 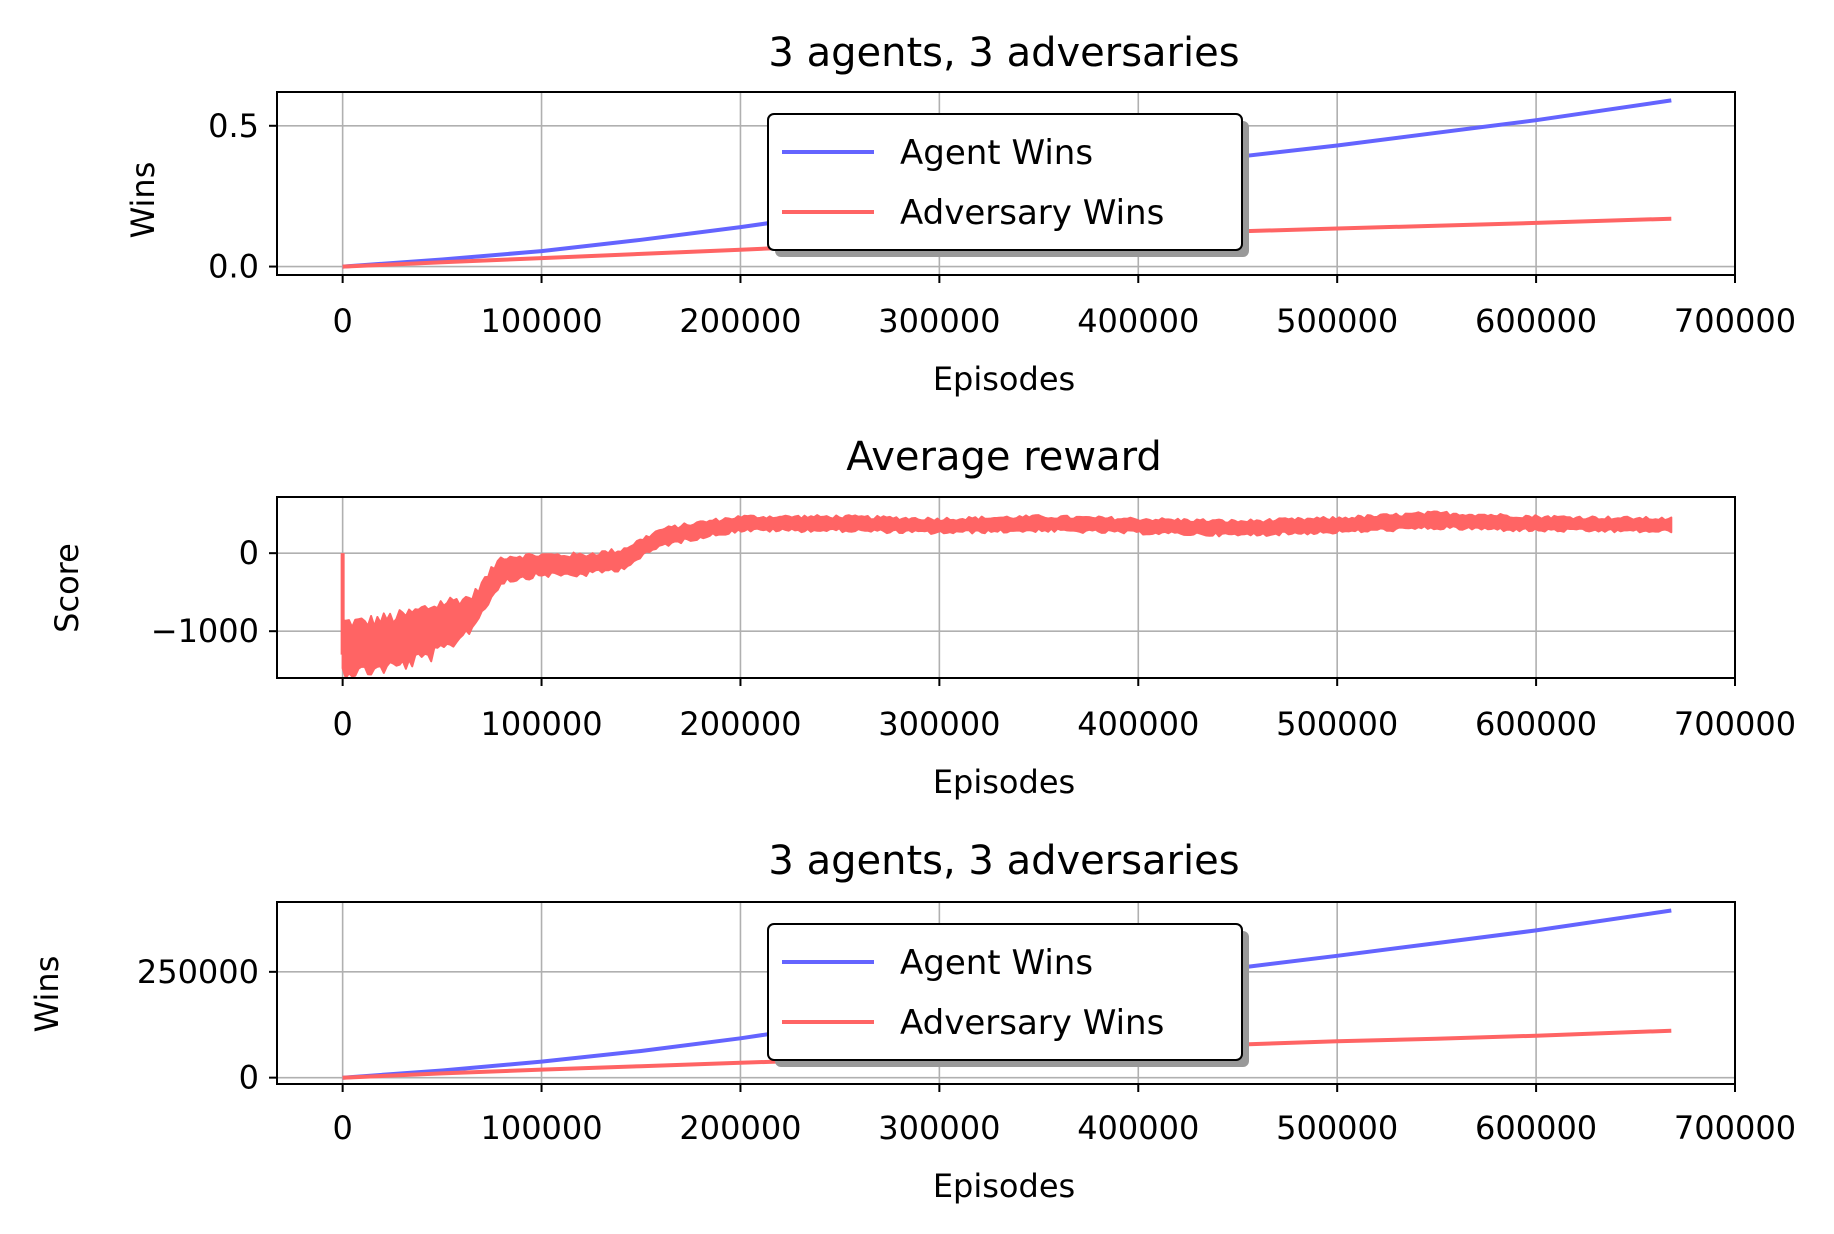 What do you see at coordinates (1003, 53) in the screenshot?
I see `panel-1-title: 3 agents, 3 adversaries` at bounding box center [1003, 53].